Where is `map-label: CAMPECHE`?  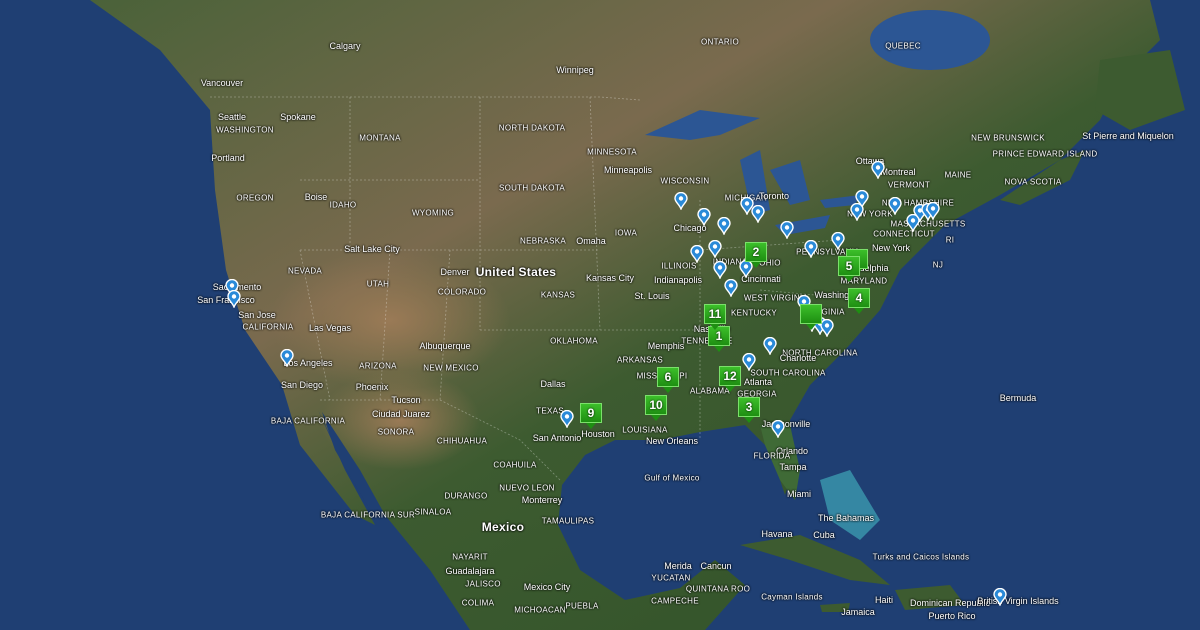
map-label: CAMPECHE is located at coordinates (675, 601).